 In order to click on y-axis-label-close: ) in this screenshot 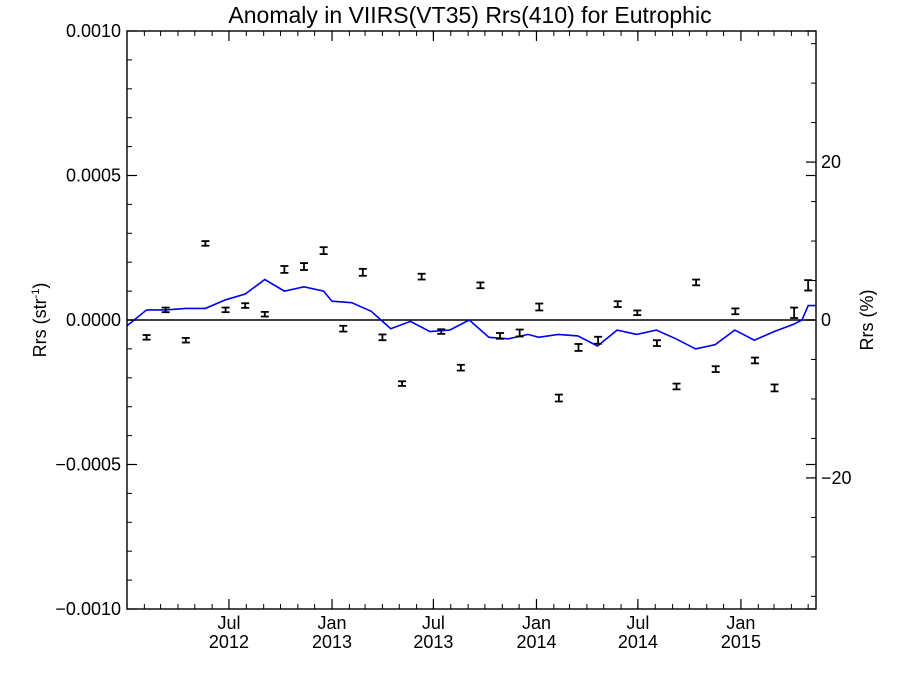, I will do `click(40, 286)`.